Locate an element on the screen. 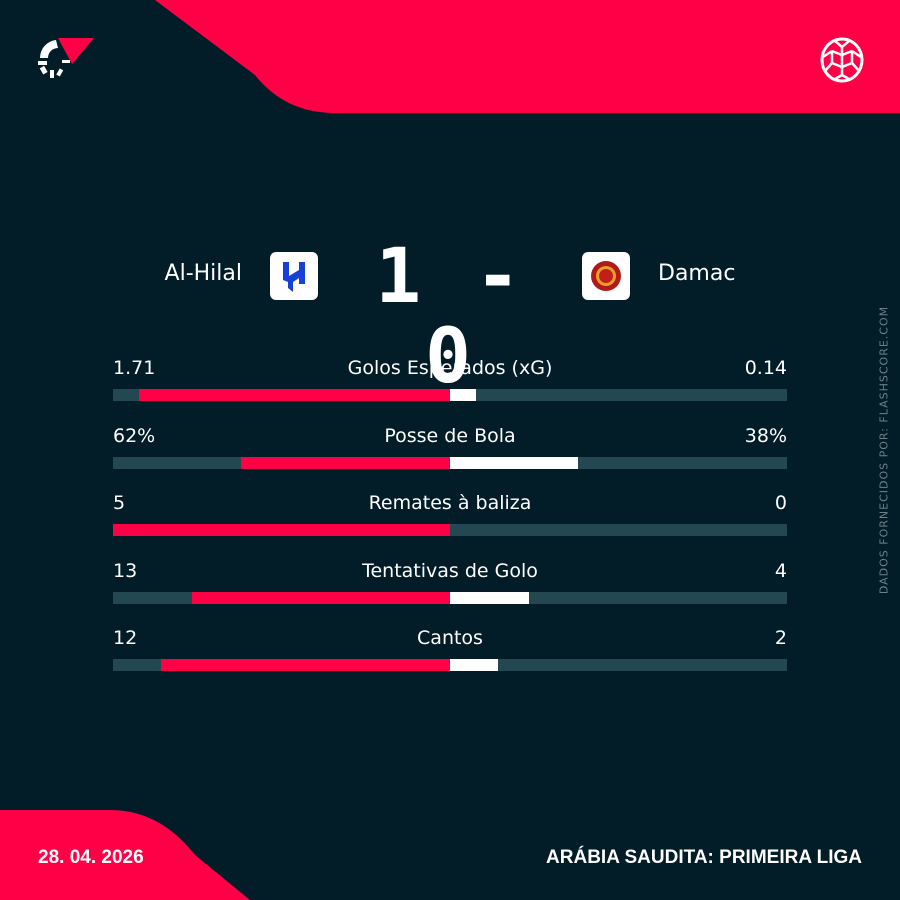 The width and height of the screenshot is (900, 900). stat-label: Remates à baliza is located at coordinates (450, 503).